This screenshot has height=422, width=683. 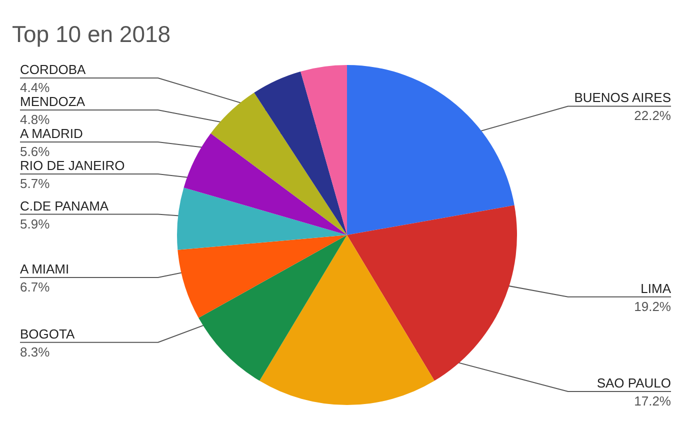 I want to click on slice-label: A MIAMI, so click(x=45, y=268).